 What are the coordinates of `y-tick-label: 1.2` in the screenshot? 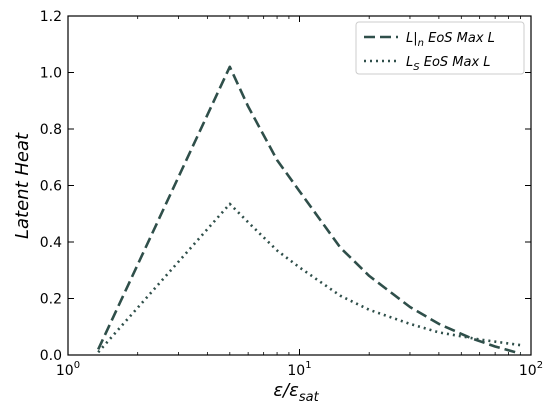 It's located at (51, 17).